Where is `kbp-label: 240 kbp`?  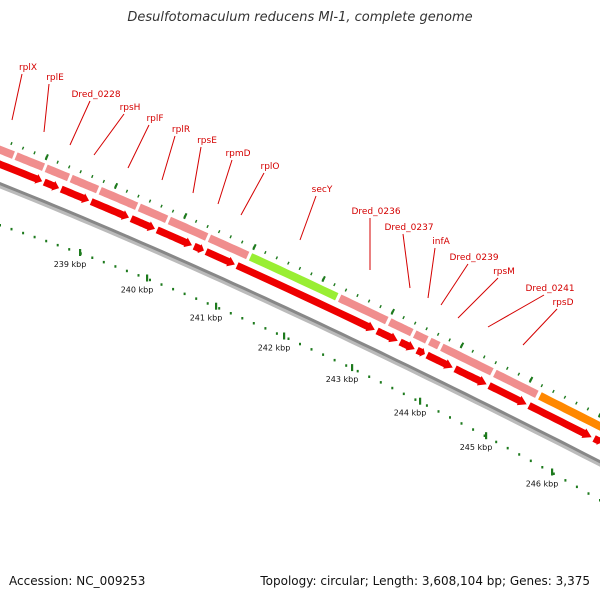
kbp-label: 240 kbp is located at coordinates (137, 290).